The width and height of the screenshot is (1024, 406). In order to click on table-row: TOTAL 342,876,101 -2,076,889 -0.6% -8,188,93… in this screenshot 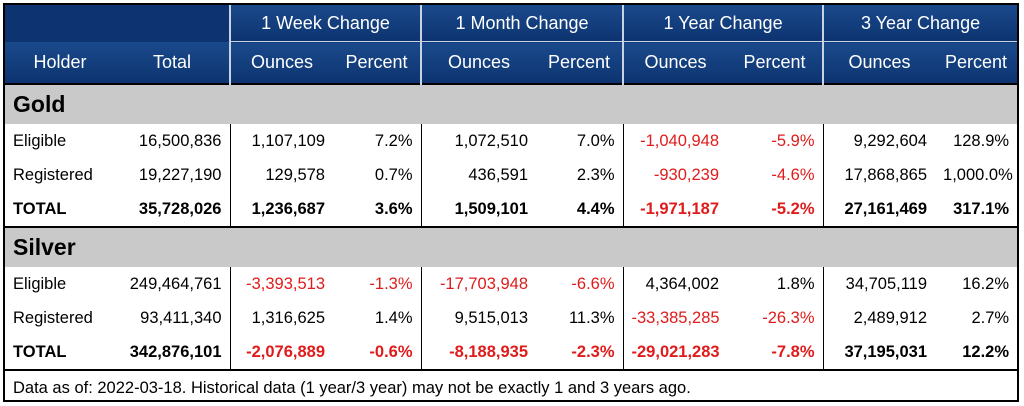, I will do `click(511, 352)`.